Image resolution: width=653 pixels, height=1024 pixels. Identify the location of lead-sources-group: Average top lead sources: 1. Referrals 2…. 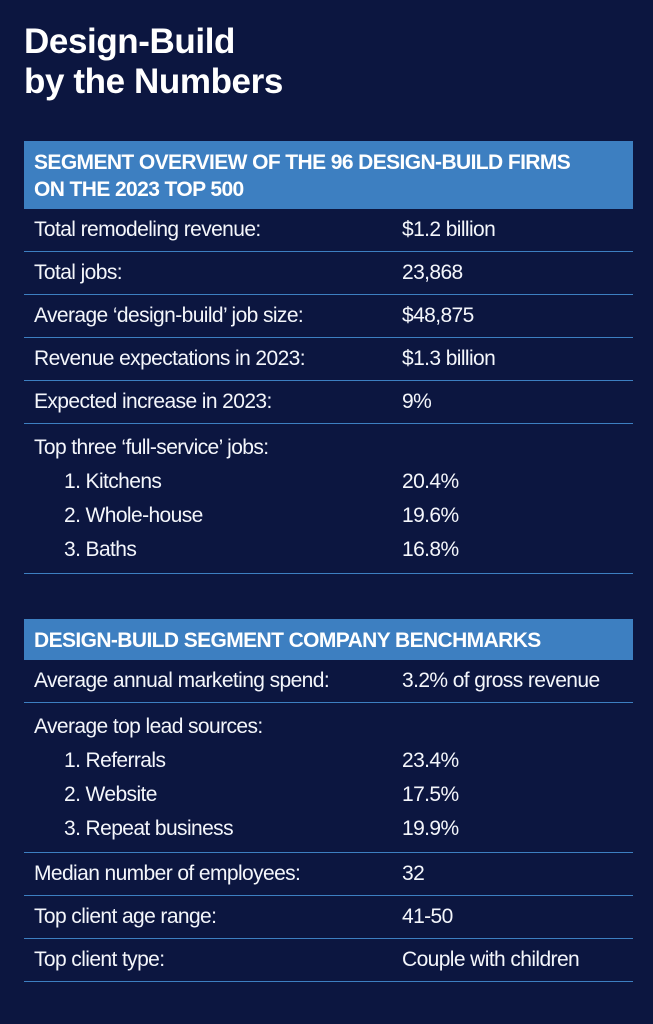
(328, 778).